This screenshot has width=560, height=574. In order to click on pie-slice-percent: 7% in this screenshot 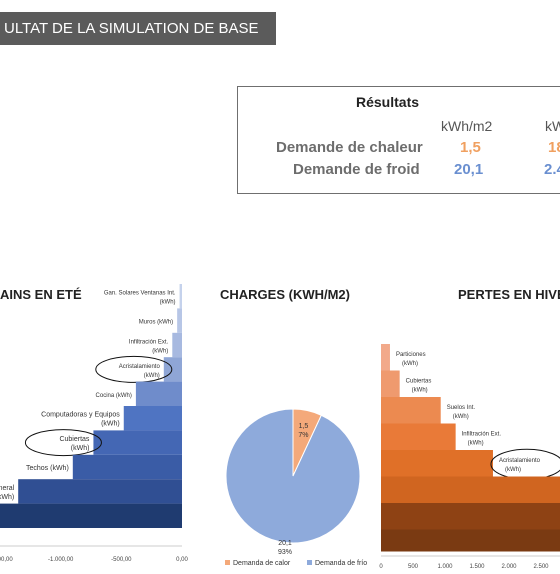, I will do `click(303, 435)`.